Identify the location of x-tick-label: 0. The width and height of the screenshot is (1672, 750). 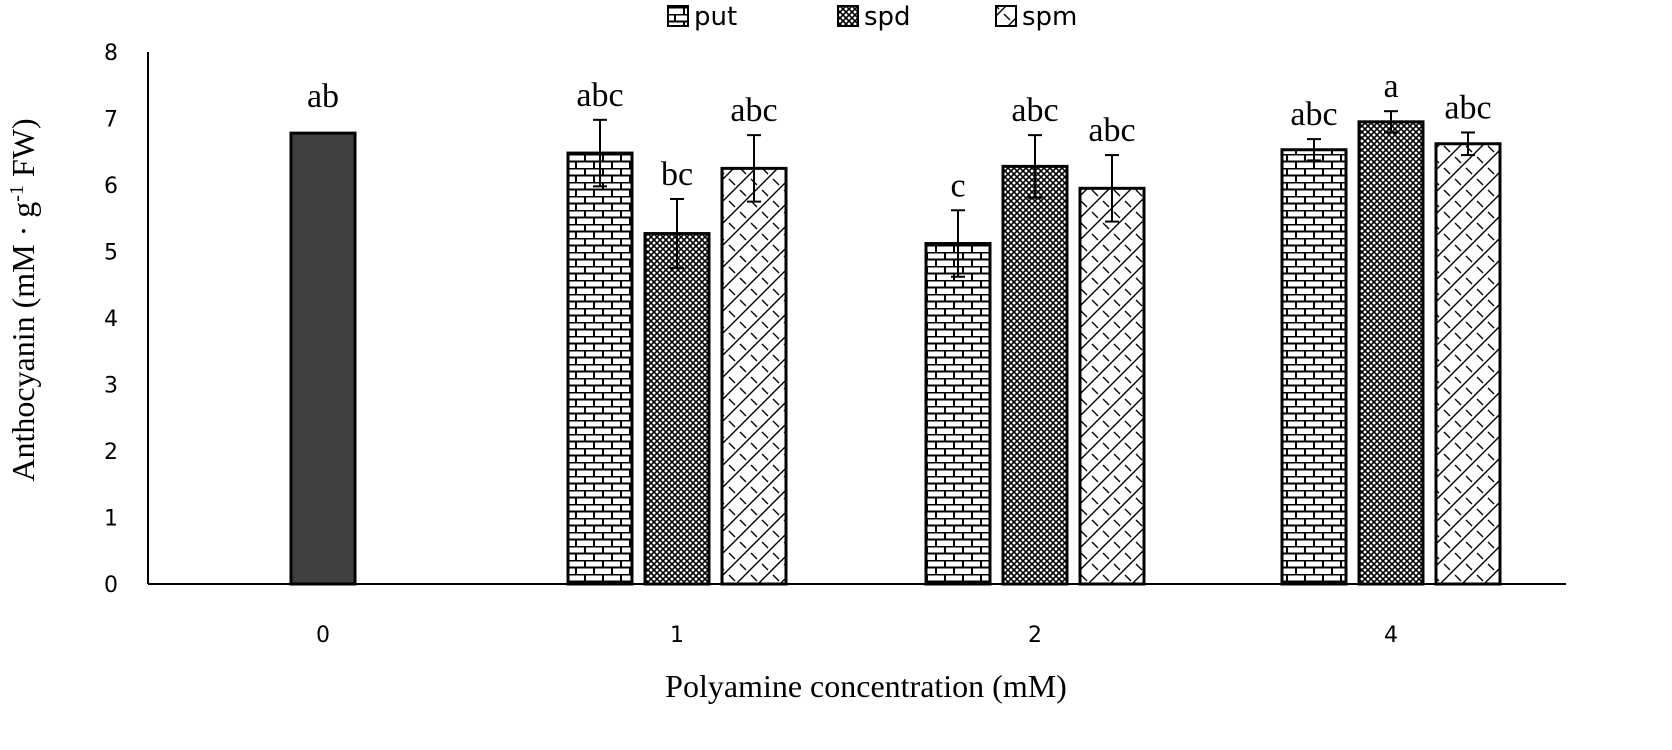
(323, 635).